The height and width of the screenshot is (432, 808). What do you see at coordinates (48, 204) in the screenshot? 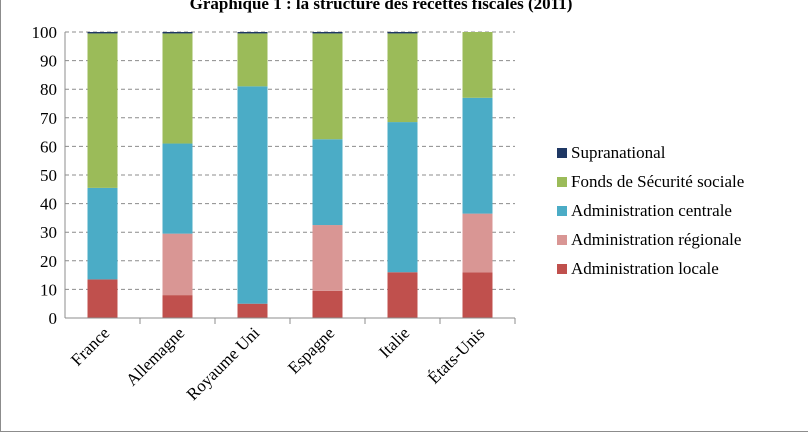
I see `y-tick-label: 40` at bounding box center [48, 204].